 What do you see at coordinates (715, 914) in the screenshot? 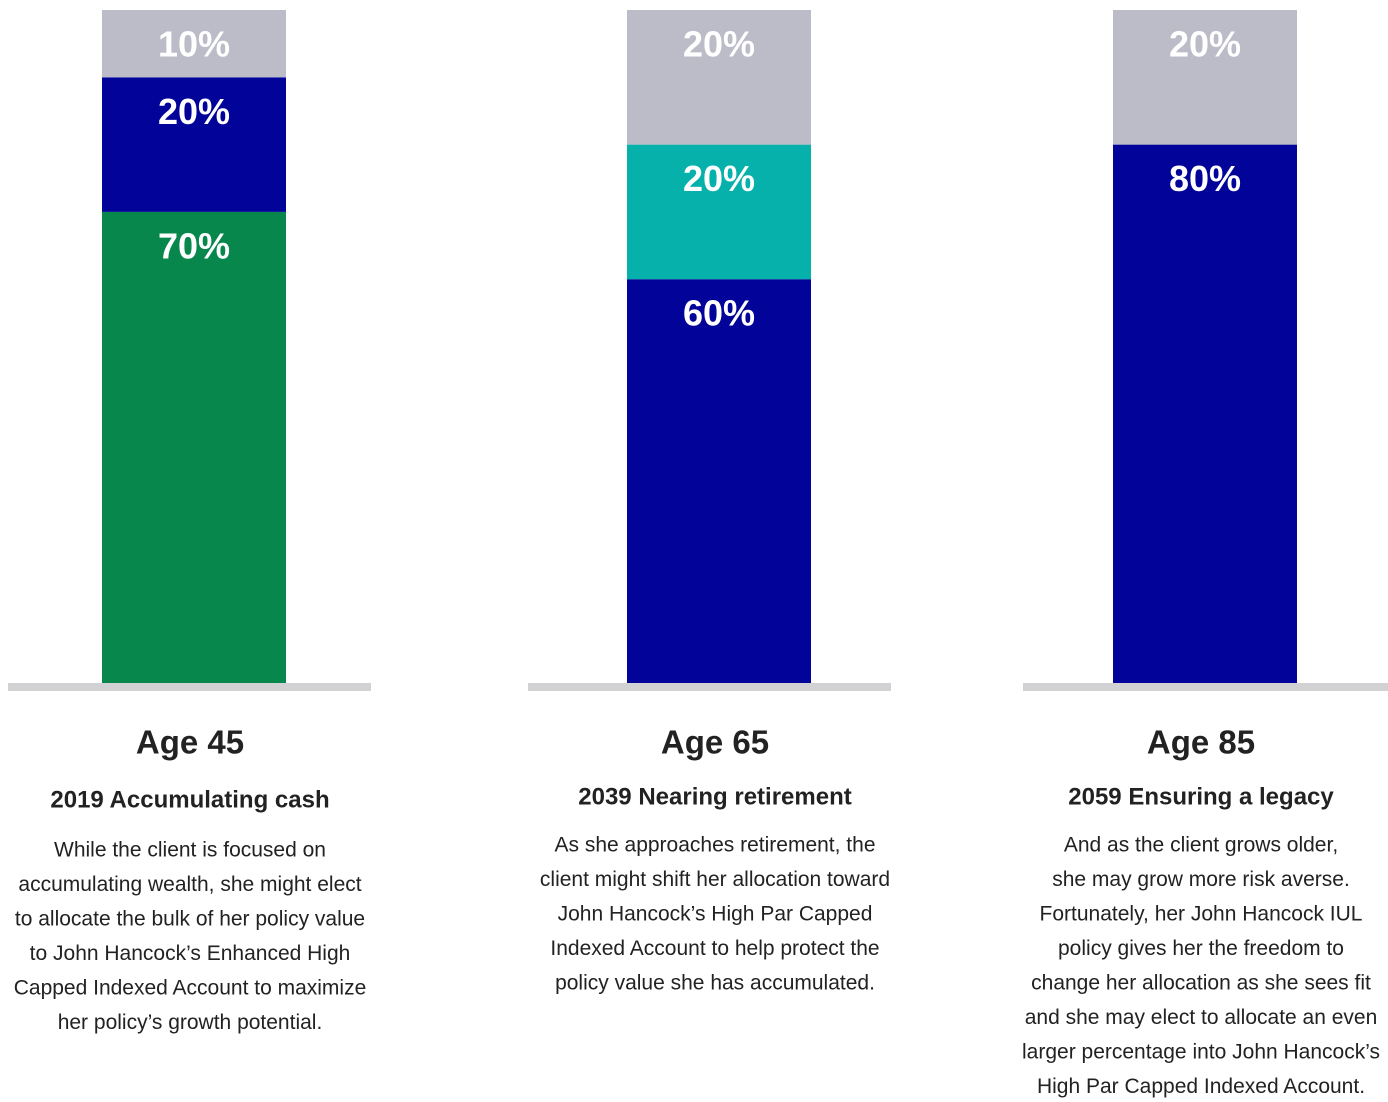
I see `description-line: John Hancock’s High Par Capped` at bounding box center [715, 914].